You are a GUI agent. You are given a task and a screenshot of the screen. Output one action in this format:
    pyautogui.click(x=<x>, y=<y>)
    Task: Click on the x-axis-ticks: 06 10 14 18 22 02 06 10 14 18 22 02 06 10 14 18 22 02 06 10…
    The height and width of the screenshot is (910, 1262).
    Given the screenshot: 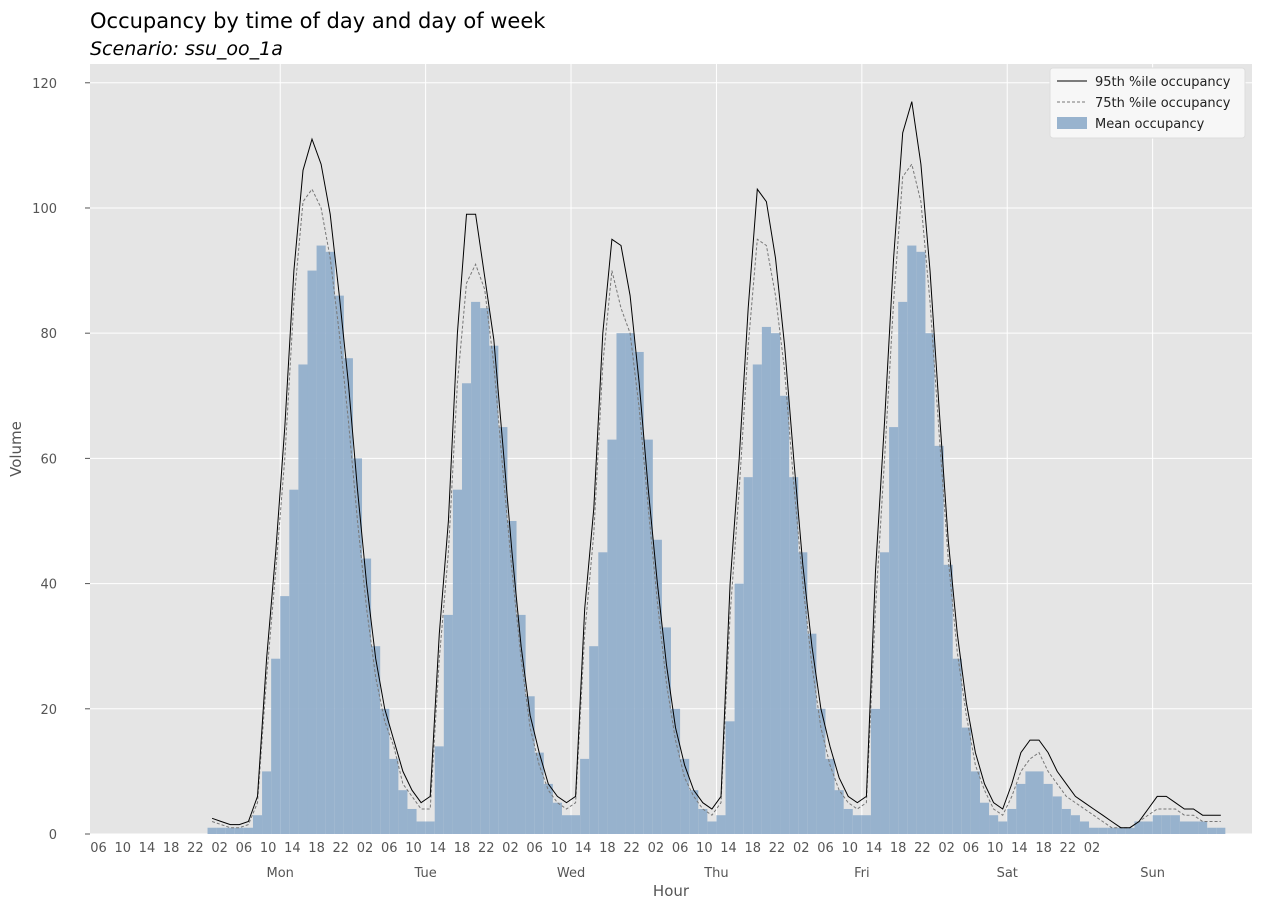 What is the action you would take?
    pyautogui.click(x=595, y=848)
    